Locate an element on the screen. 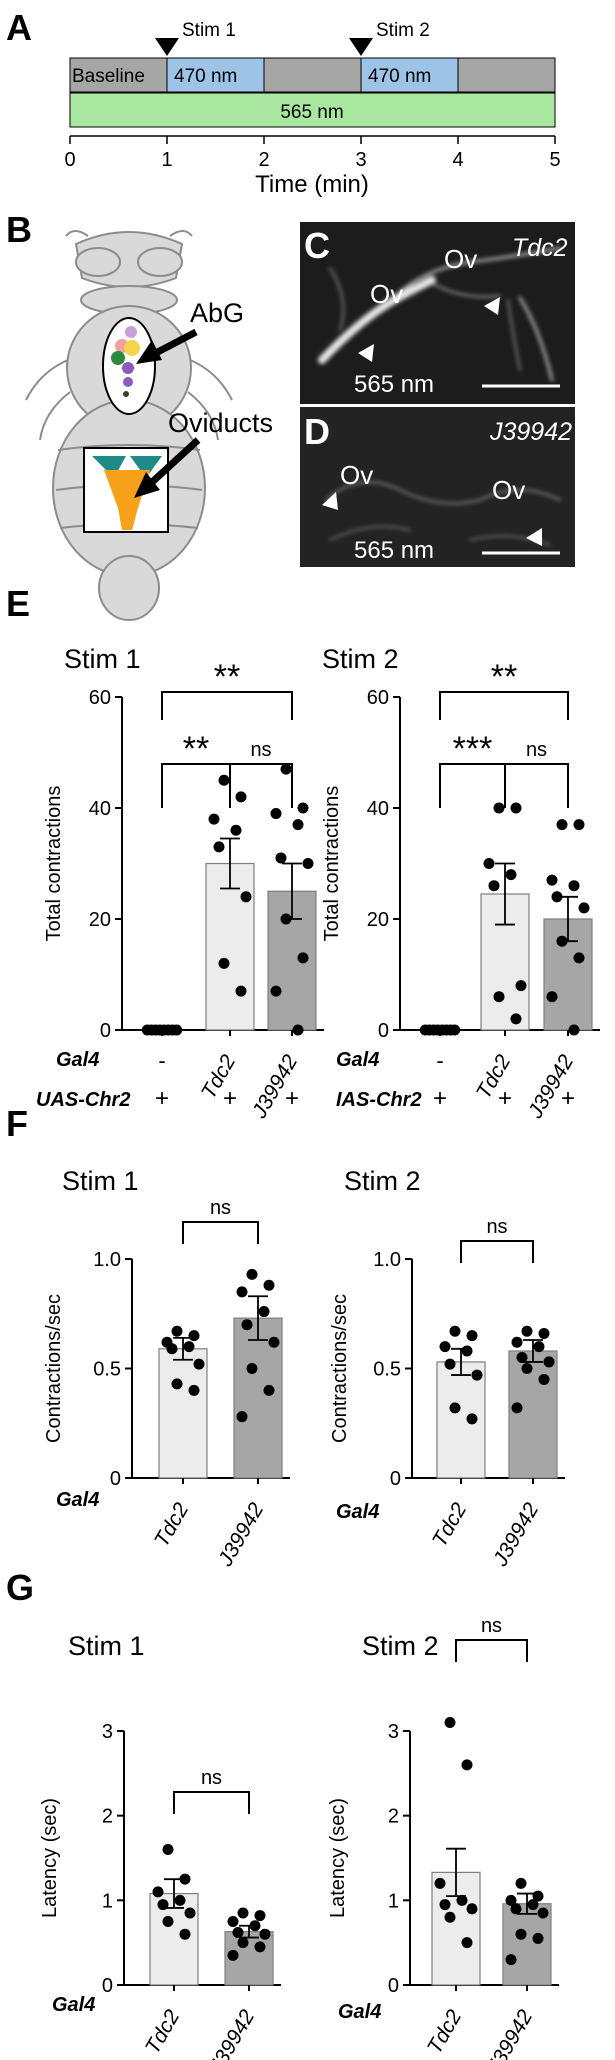 This screenshot has height=2060, width=615. micrograph-c-wavelength: 565 nm is located at coordinates (394, 384).